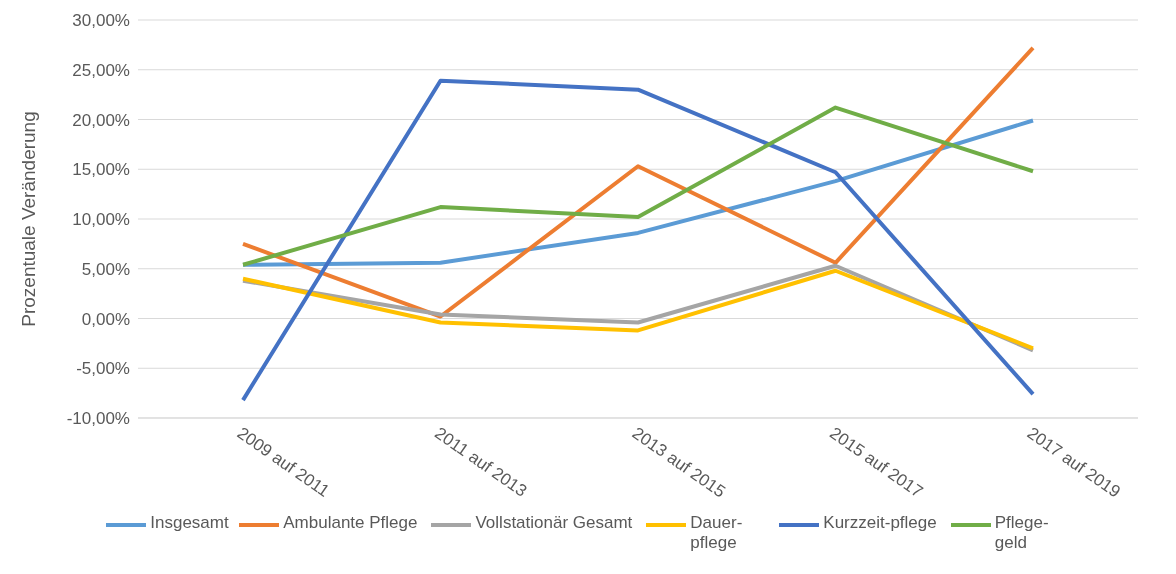 The image size is (1176, 574). I want to click on legend-label: Kurzzeit-pflege, so click(880, 523).